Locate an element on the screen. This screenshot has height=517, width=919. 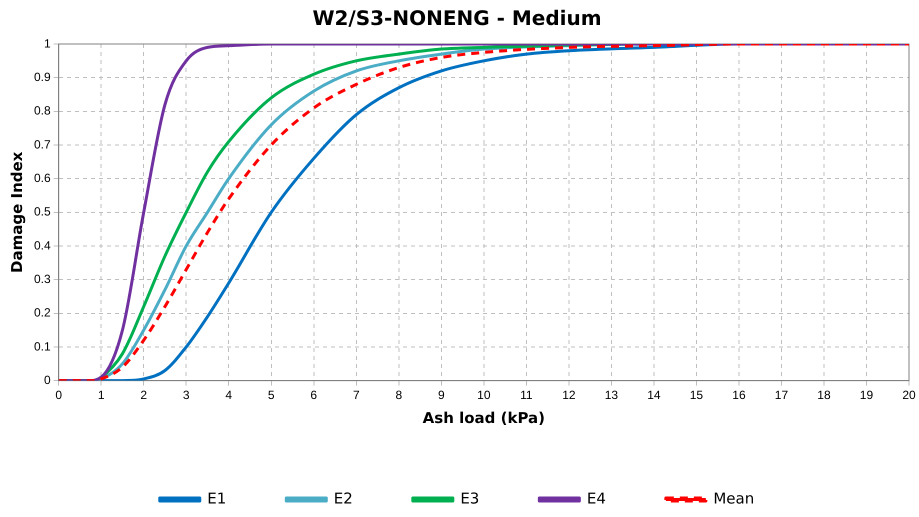
x-tick-label: 3 is located at coordinates (186, 395).